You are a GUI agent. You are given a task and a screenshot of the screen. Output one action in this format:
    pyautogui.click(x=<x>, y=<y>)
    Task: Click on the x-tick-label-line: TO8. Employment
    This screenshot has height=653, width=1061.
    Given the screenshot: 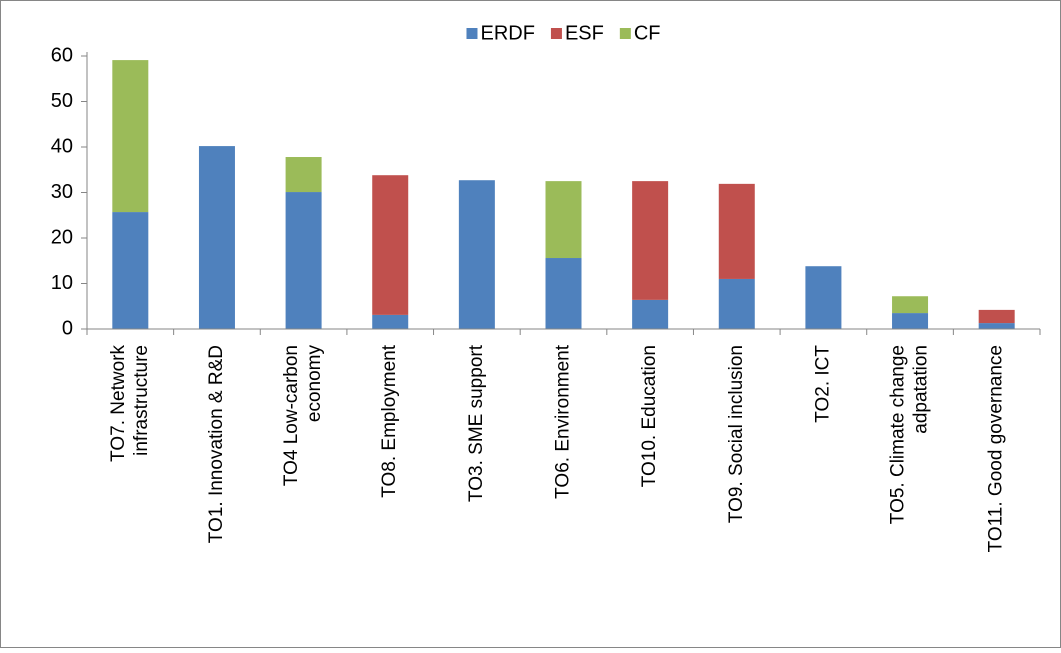 What is the action you would take?
    pyautogui.click(x=389, y=420)
    